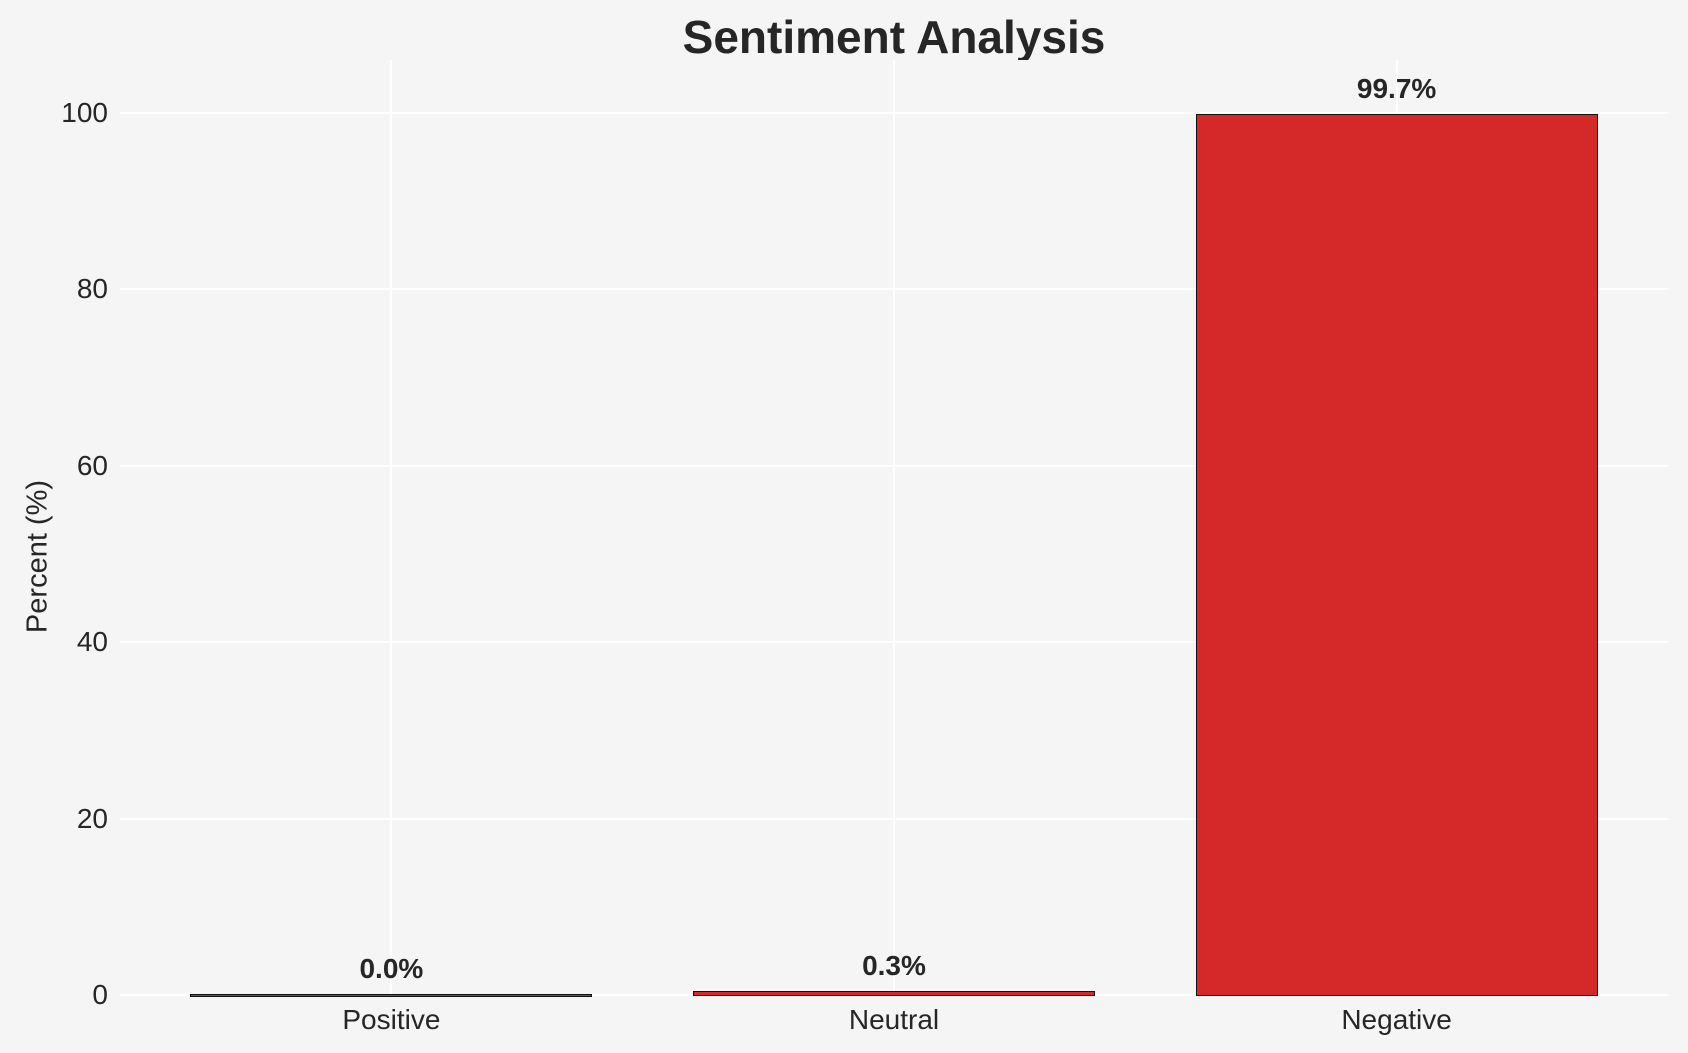  What do you see at coordinates (894, 1019) in the screenshot?
I see `x-tick-label-neutral: Neutral` at bounding box center [894, 1019].